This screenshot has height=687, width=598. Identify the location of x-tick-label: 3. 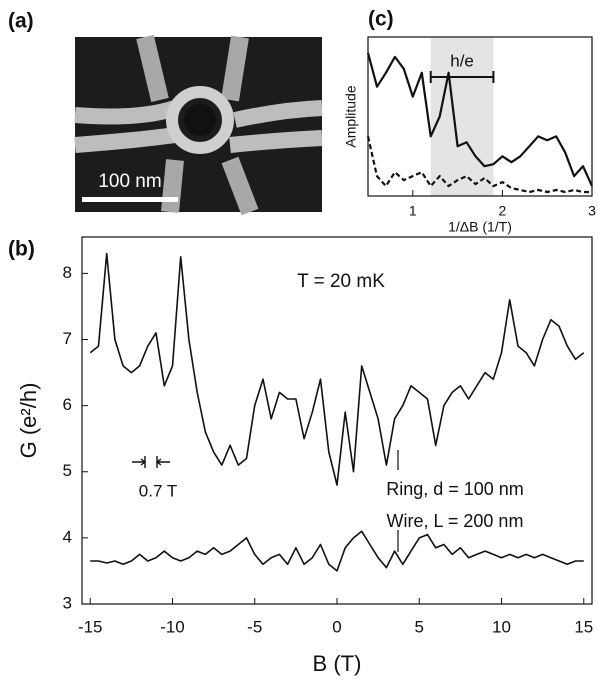
(592, 211).